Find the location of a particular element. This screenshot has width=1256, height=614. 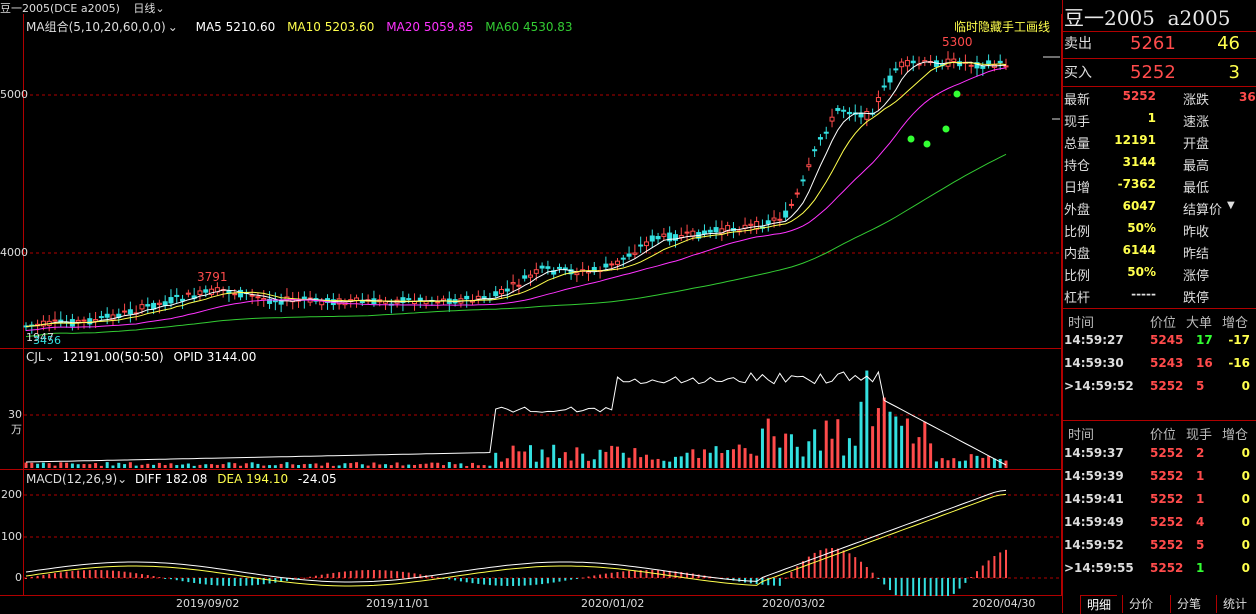

table-row: 14:59:41 5252 1 0 is located at coordinates (1160, 503).